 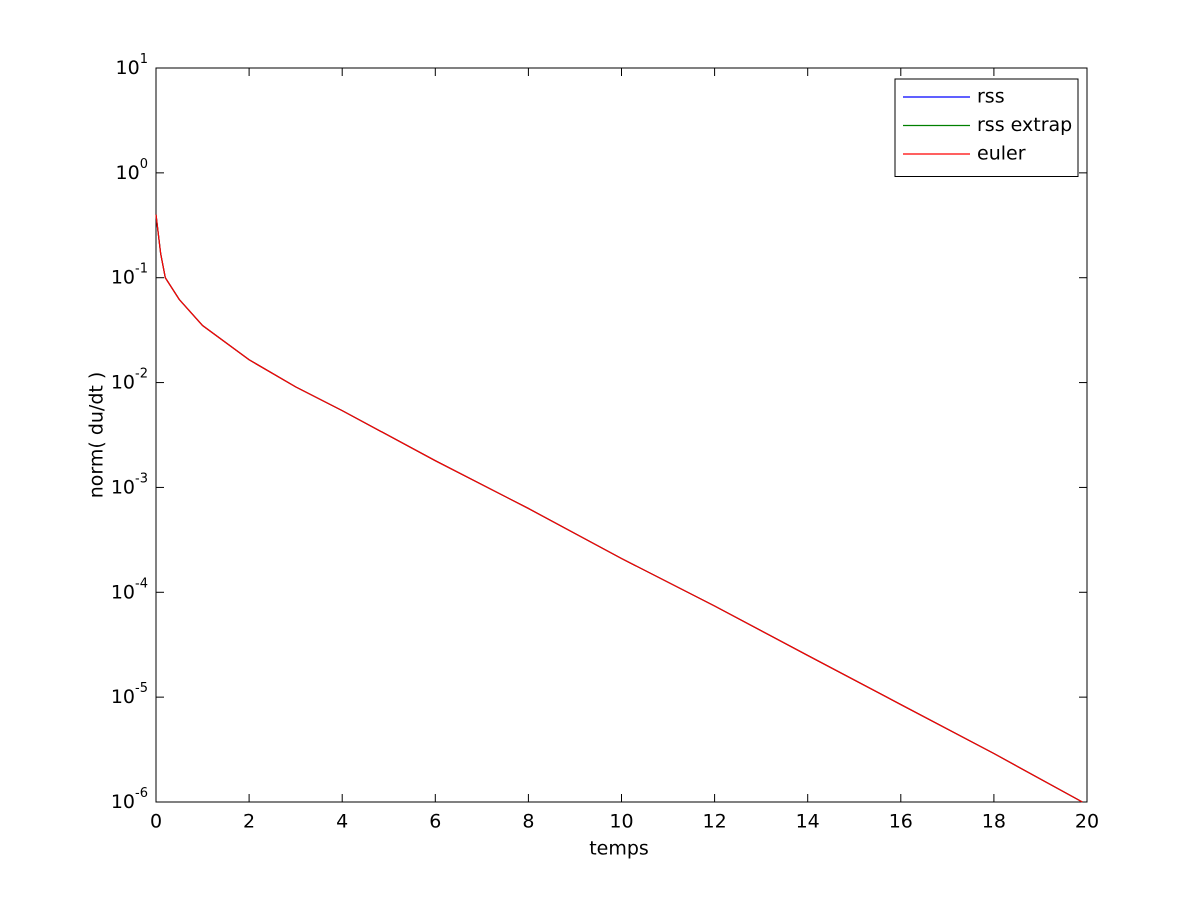 I want to click on y-tick-label: 10⁻⁴, so click(x=129, y=589).